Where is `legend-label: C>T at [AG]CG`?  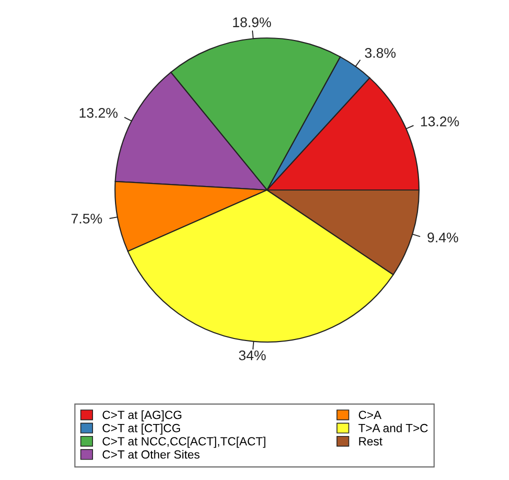 legend-label: C>T at [AG]CG is located at coordinates (142, 416).